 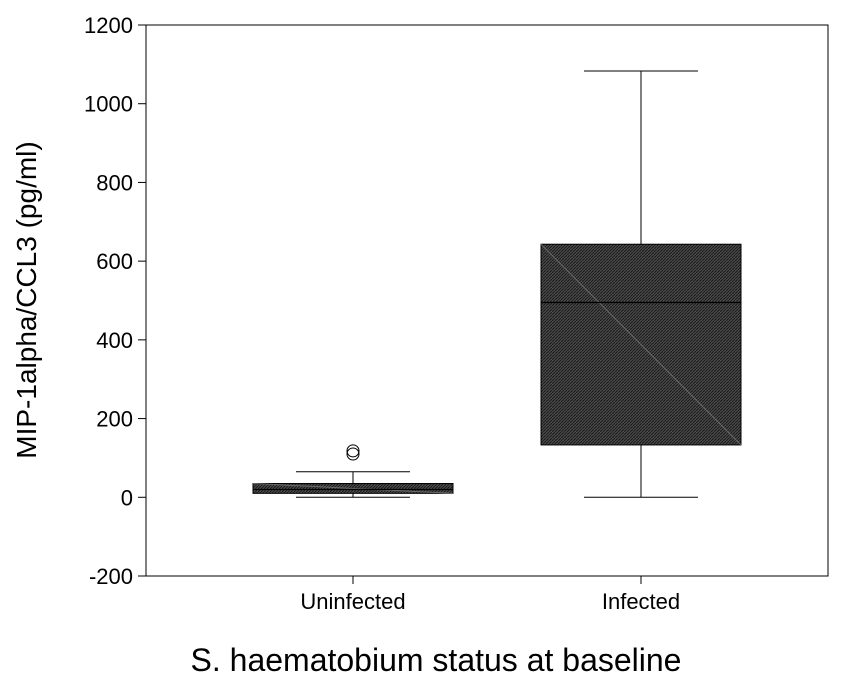 I want to click on y-tick-label: 200, so click(x=114, y=419).